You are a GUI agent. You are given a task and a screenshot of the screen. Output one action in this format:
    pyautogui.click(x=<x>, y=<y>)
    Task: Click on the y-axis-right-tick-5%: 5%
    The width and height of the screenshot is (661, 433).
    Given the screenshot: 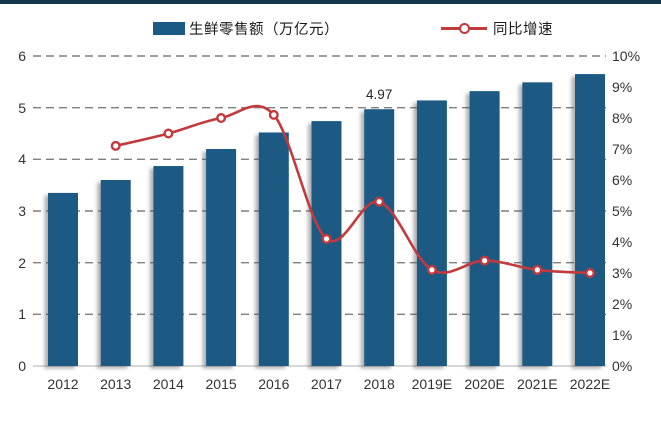 What is the action you would take?
    pyautogui.click(x=622, y=211)
    